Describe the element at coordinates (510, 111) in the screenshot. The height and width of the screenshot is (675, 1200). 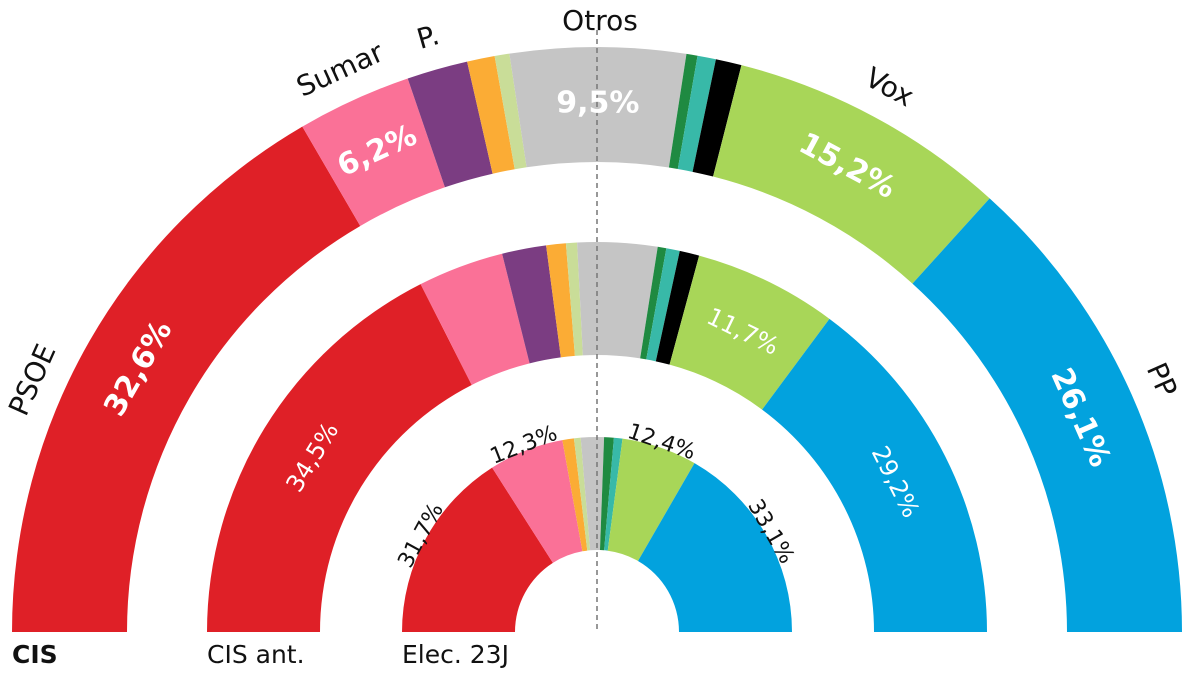
I see `segment-cis-pnv` at that location.